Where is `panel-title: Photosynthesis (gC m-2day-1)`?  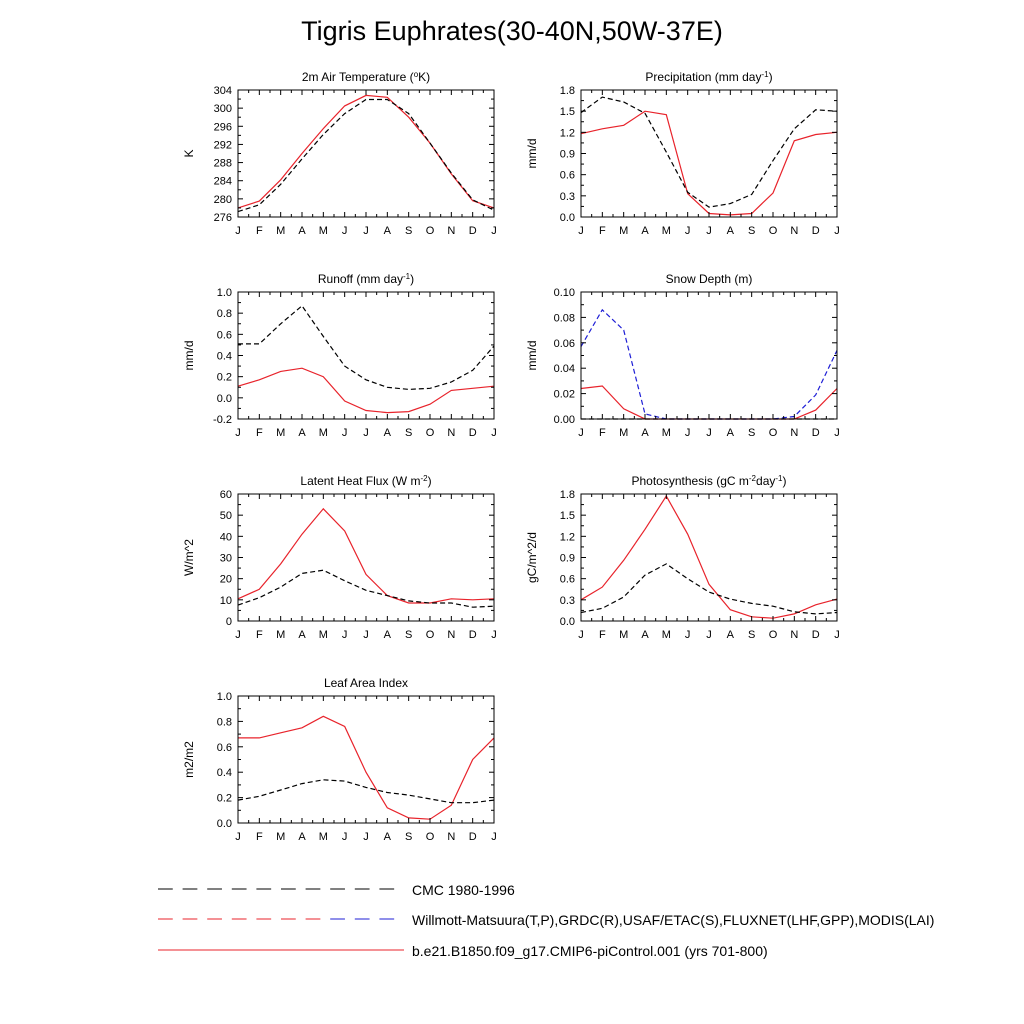 panel-title: Photosynthesis (gC m-2day-1) is located at coordinates (709, 481).